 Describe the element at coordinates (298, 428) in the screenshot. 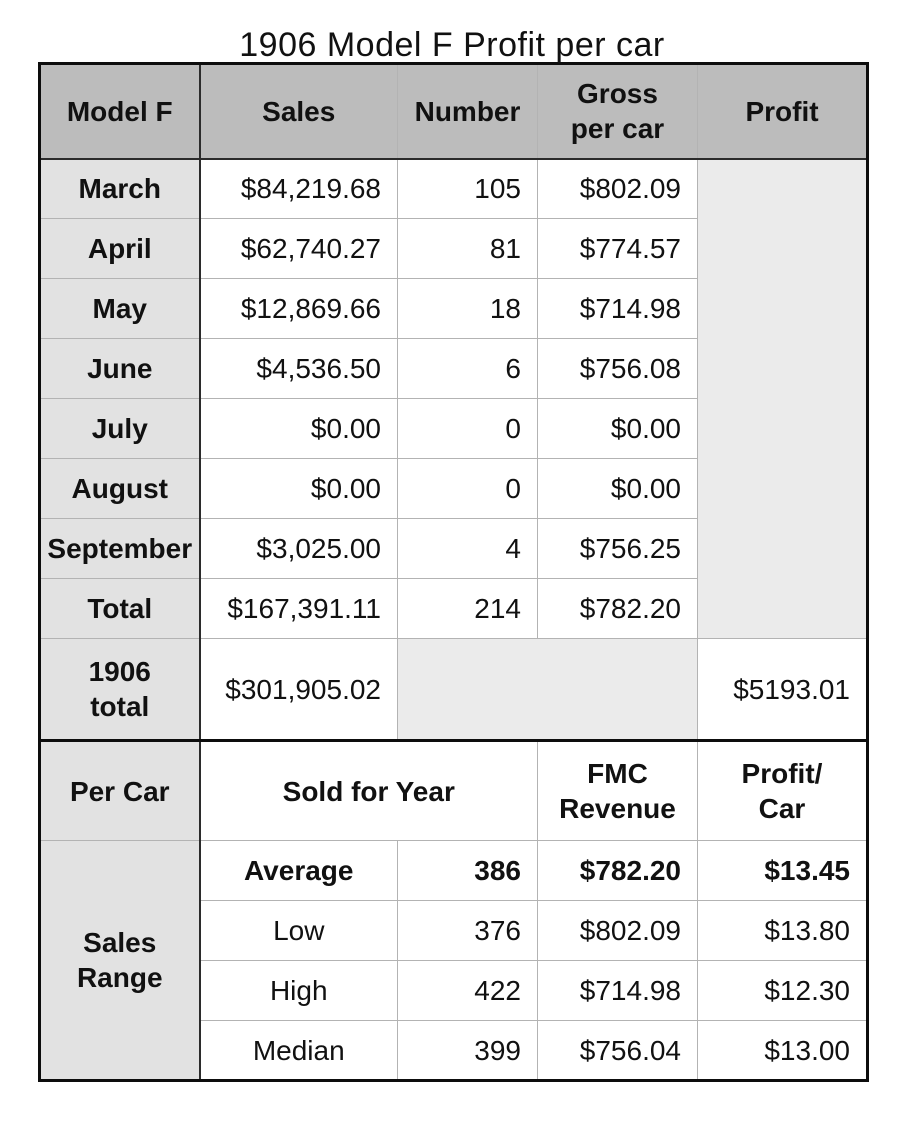

I see `cell-july-sales: $0.00` at that location.